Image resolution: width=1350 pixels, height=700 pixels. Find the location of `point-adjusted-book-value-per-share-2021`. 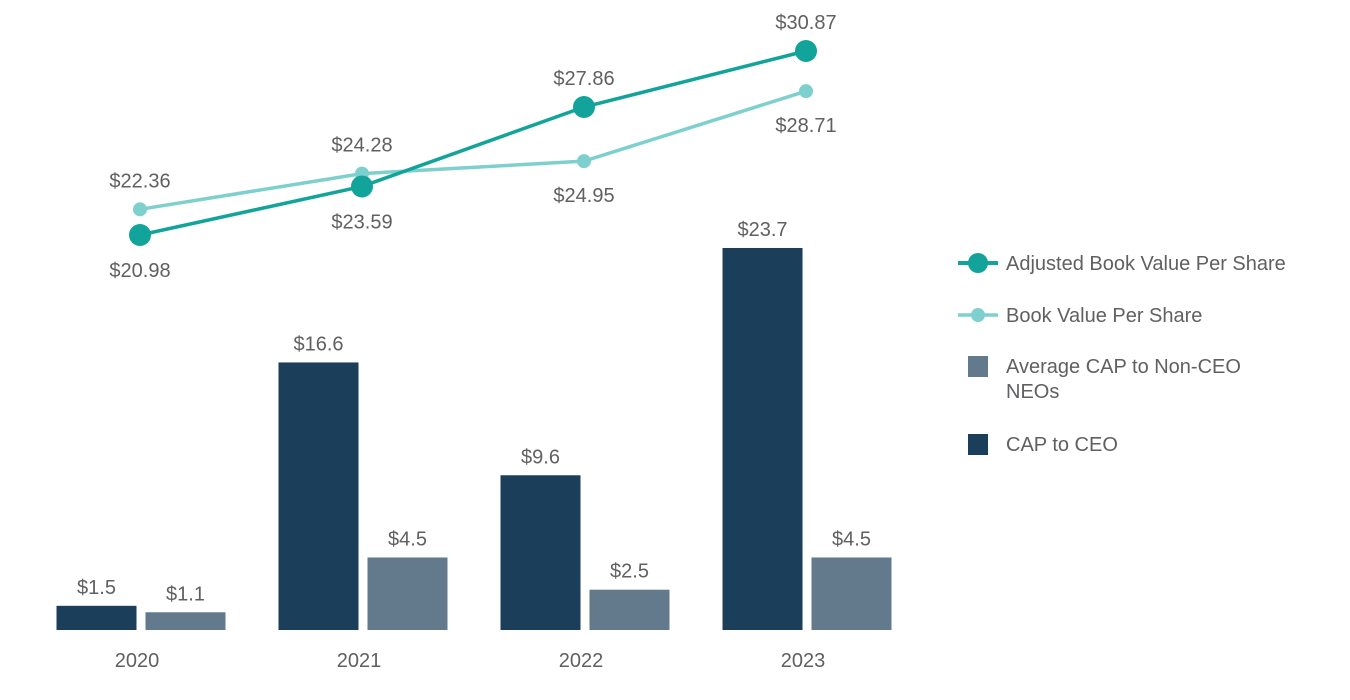

point-adjusted-book-value-per-share-2021 is located at coordinates (362, 186).